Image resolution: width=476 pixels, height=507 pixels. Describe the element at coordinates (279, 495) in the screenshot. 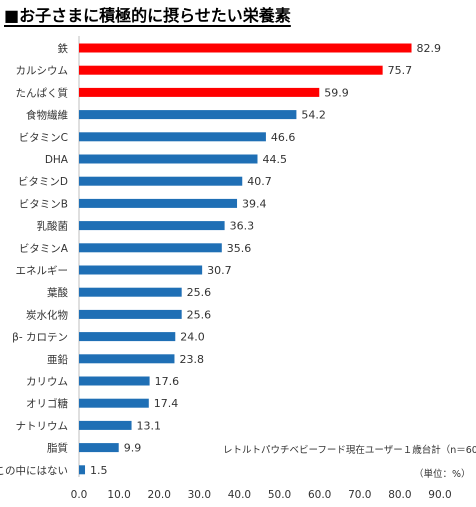

I see `x-tick-label: 50.0` at that location.